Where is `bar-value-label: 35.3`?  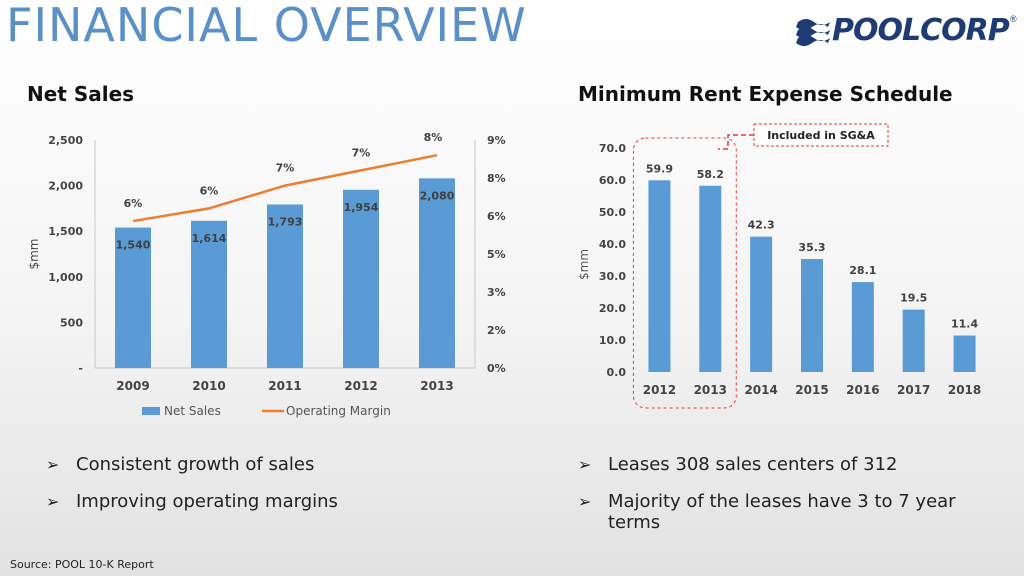 bar-value-label: 35.3 is located at coordinates (811, 247).